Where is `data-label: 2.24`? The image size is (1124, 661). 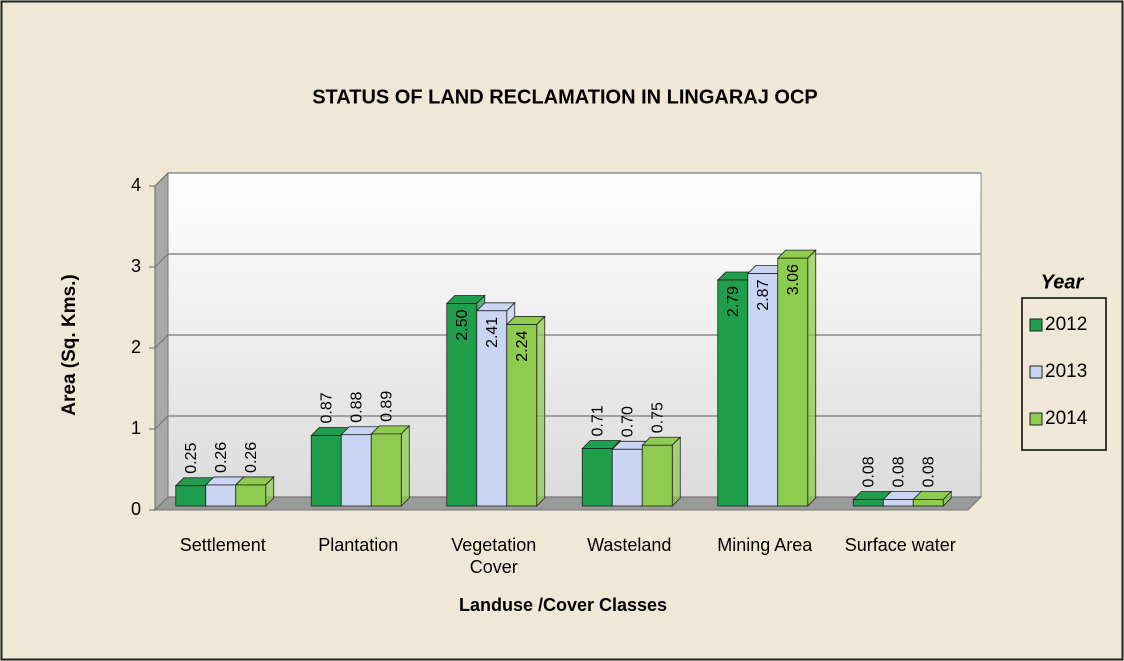
data-label: 2.24 is located at coordinates (522, 345).